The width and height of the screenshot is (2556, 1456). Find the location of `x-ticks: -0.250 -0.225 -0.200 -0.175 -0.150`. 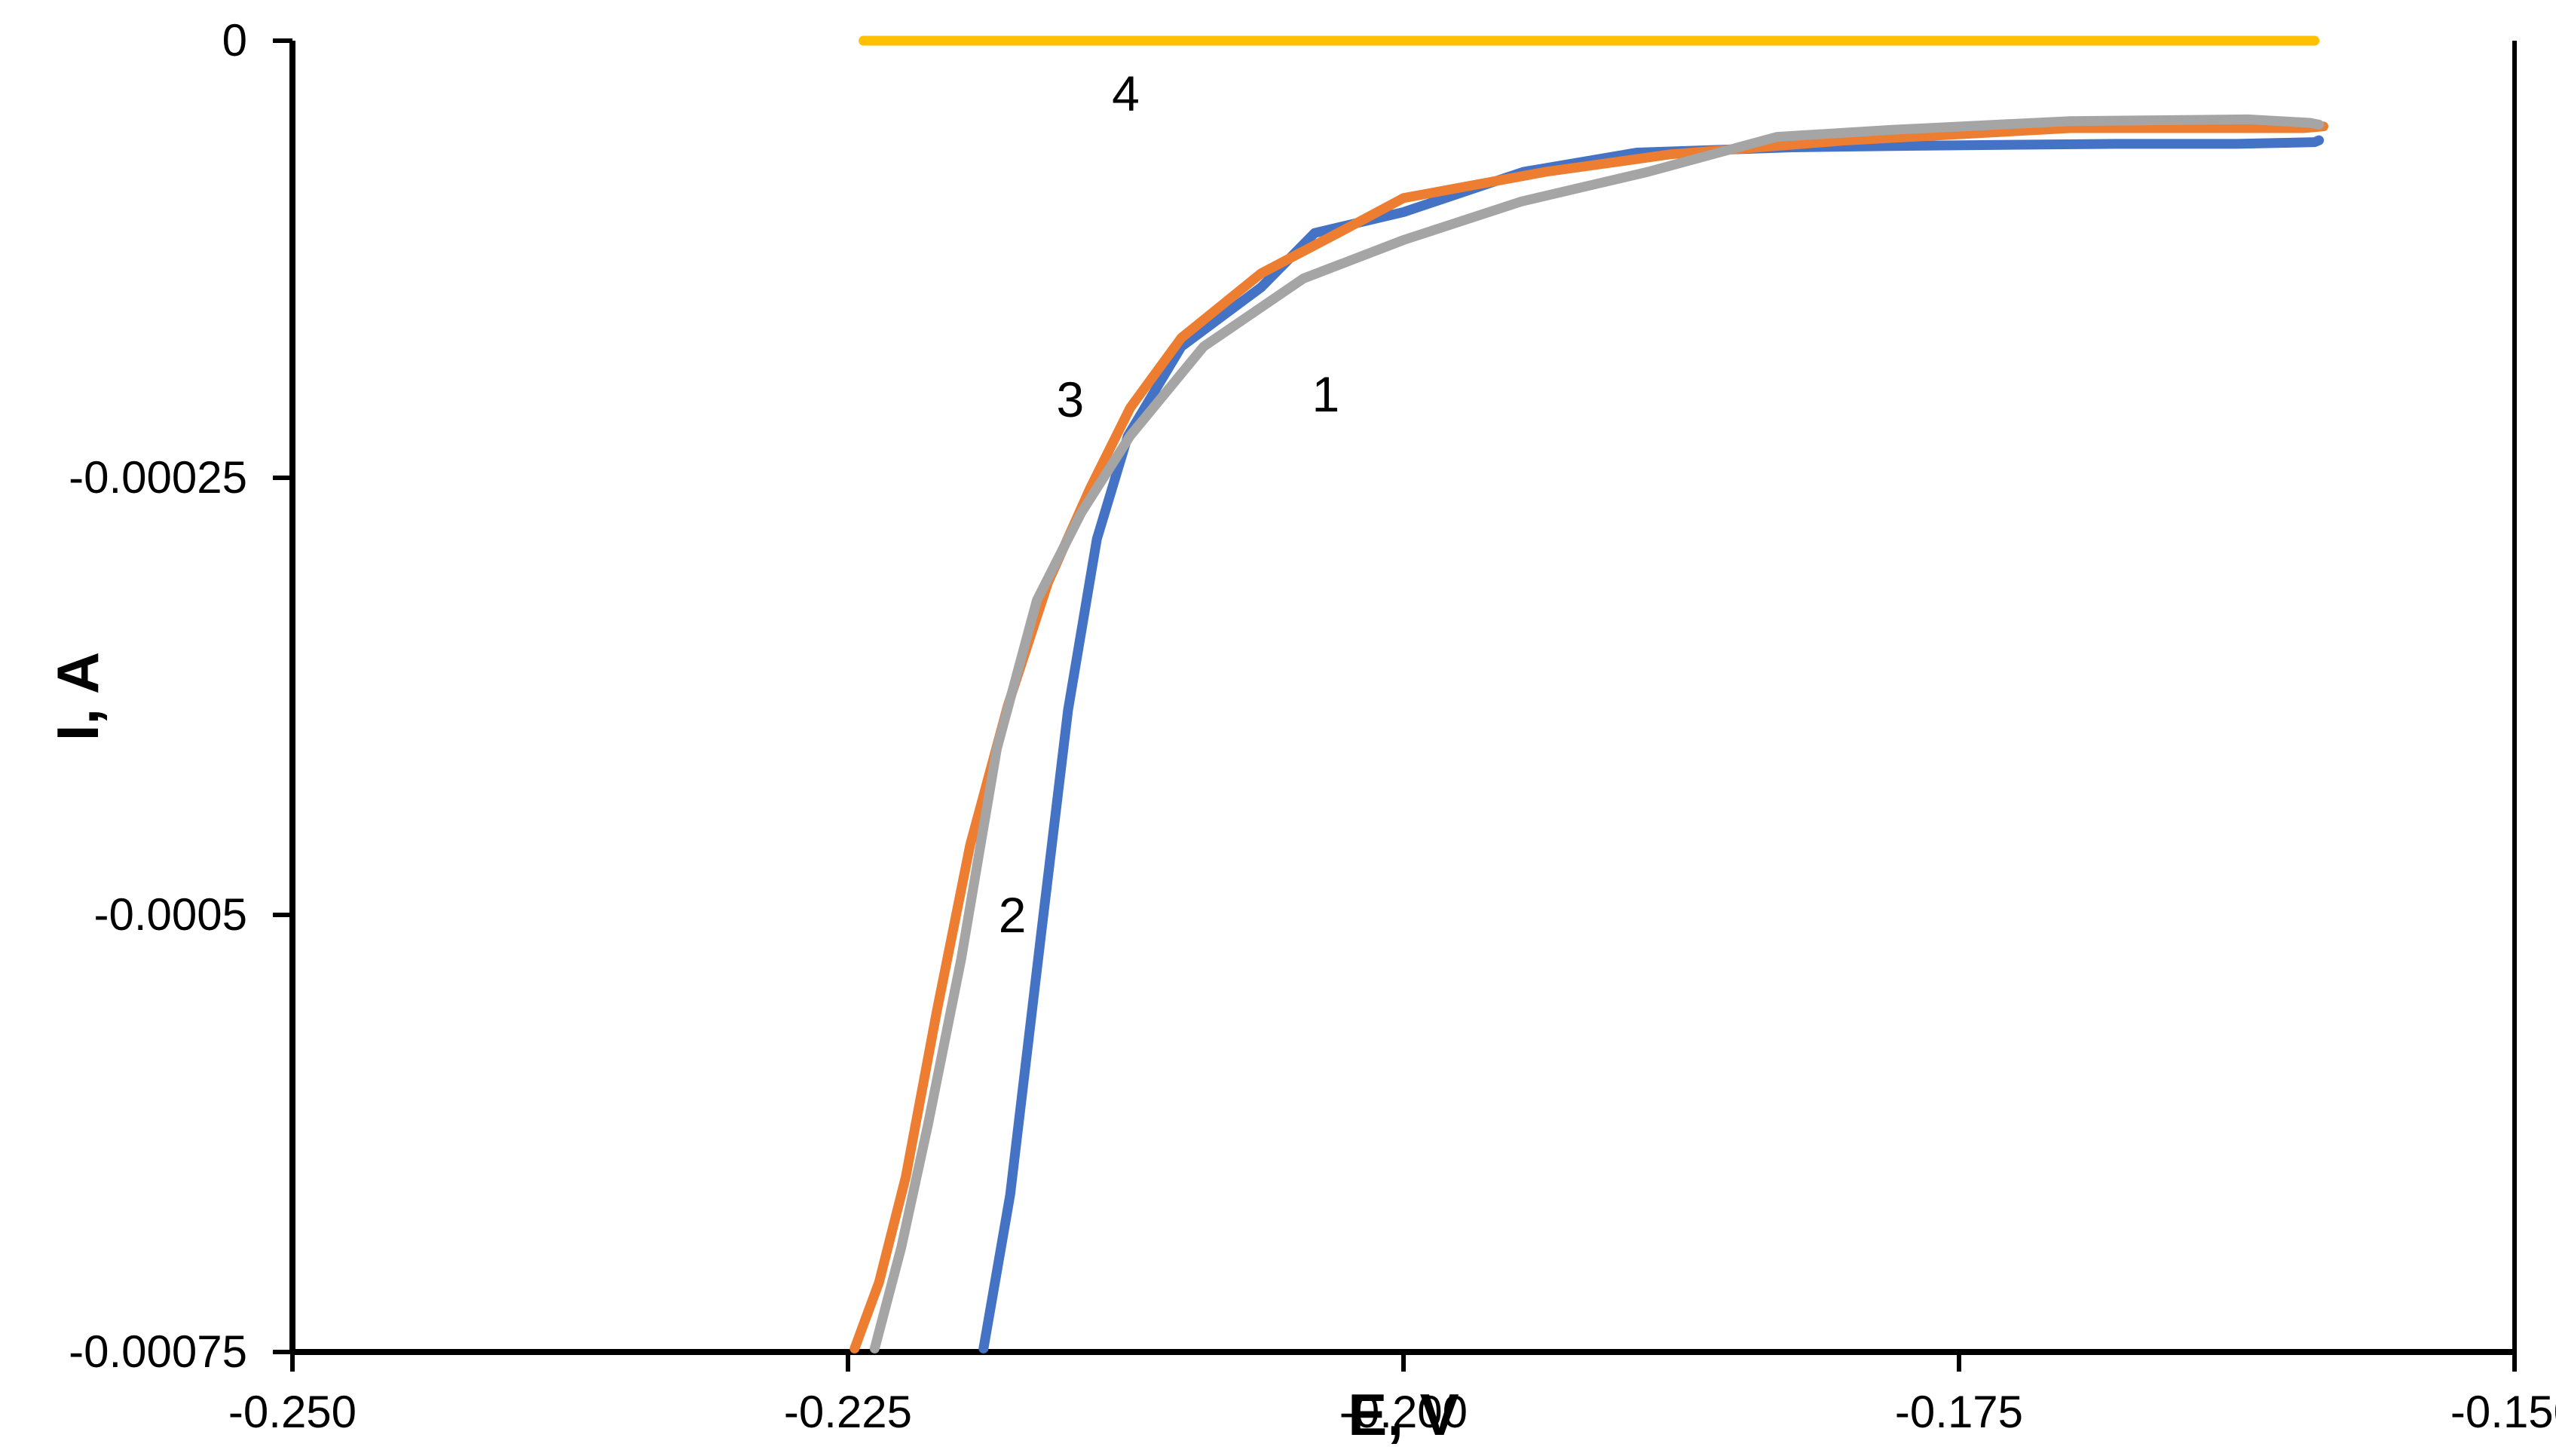

x-ticks: -0.250 -0.225 -0.200 -0.175 -0.150 is located at coordinates (1392, 1394).